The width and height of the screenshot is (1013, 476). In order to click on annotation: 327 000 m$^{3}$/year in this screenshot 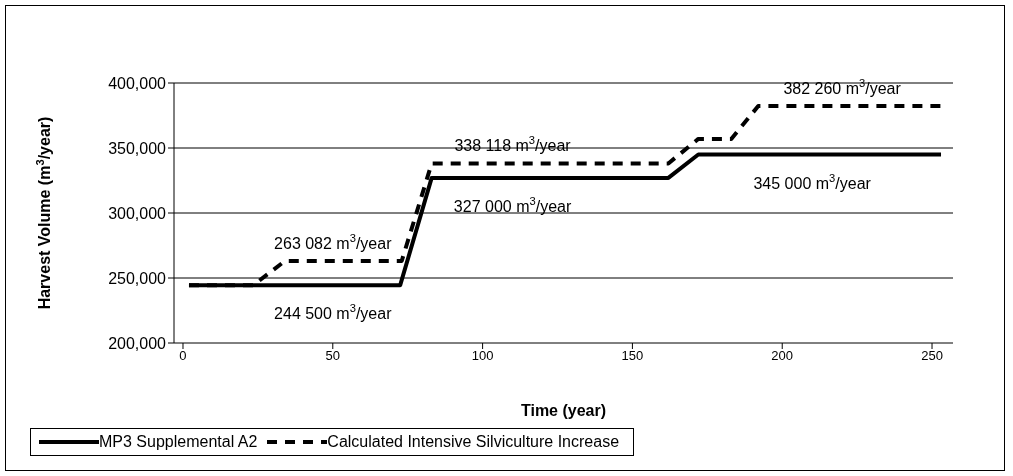, I will do `click(512, 205)`.